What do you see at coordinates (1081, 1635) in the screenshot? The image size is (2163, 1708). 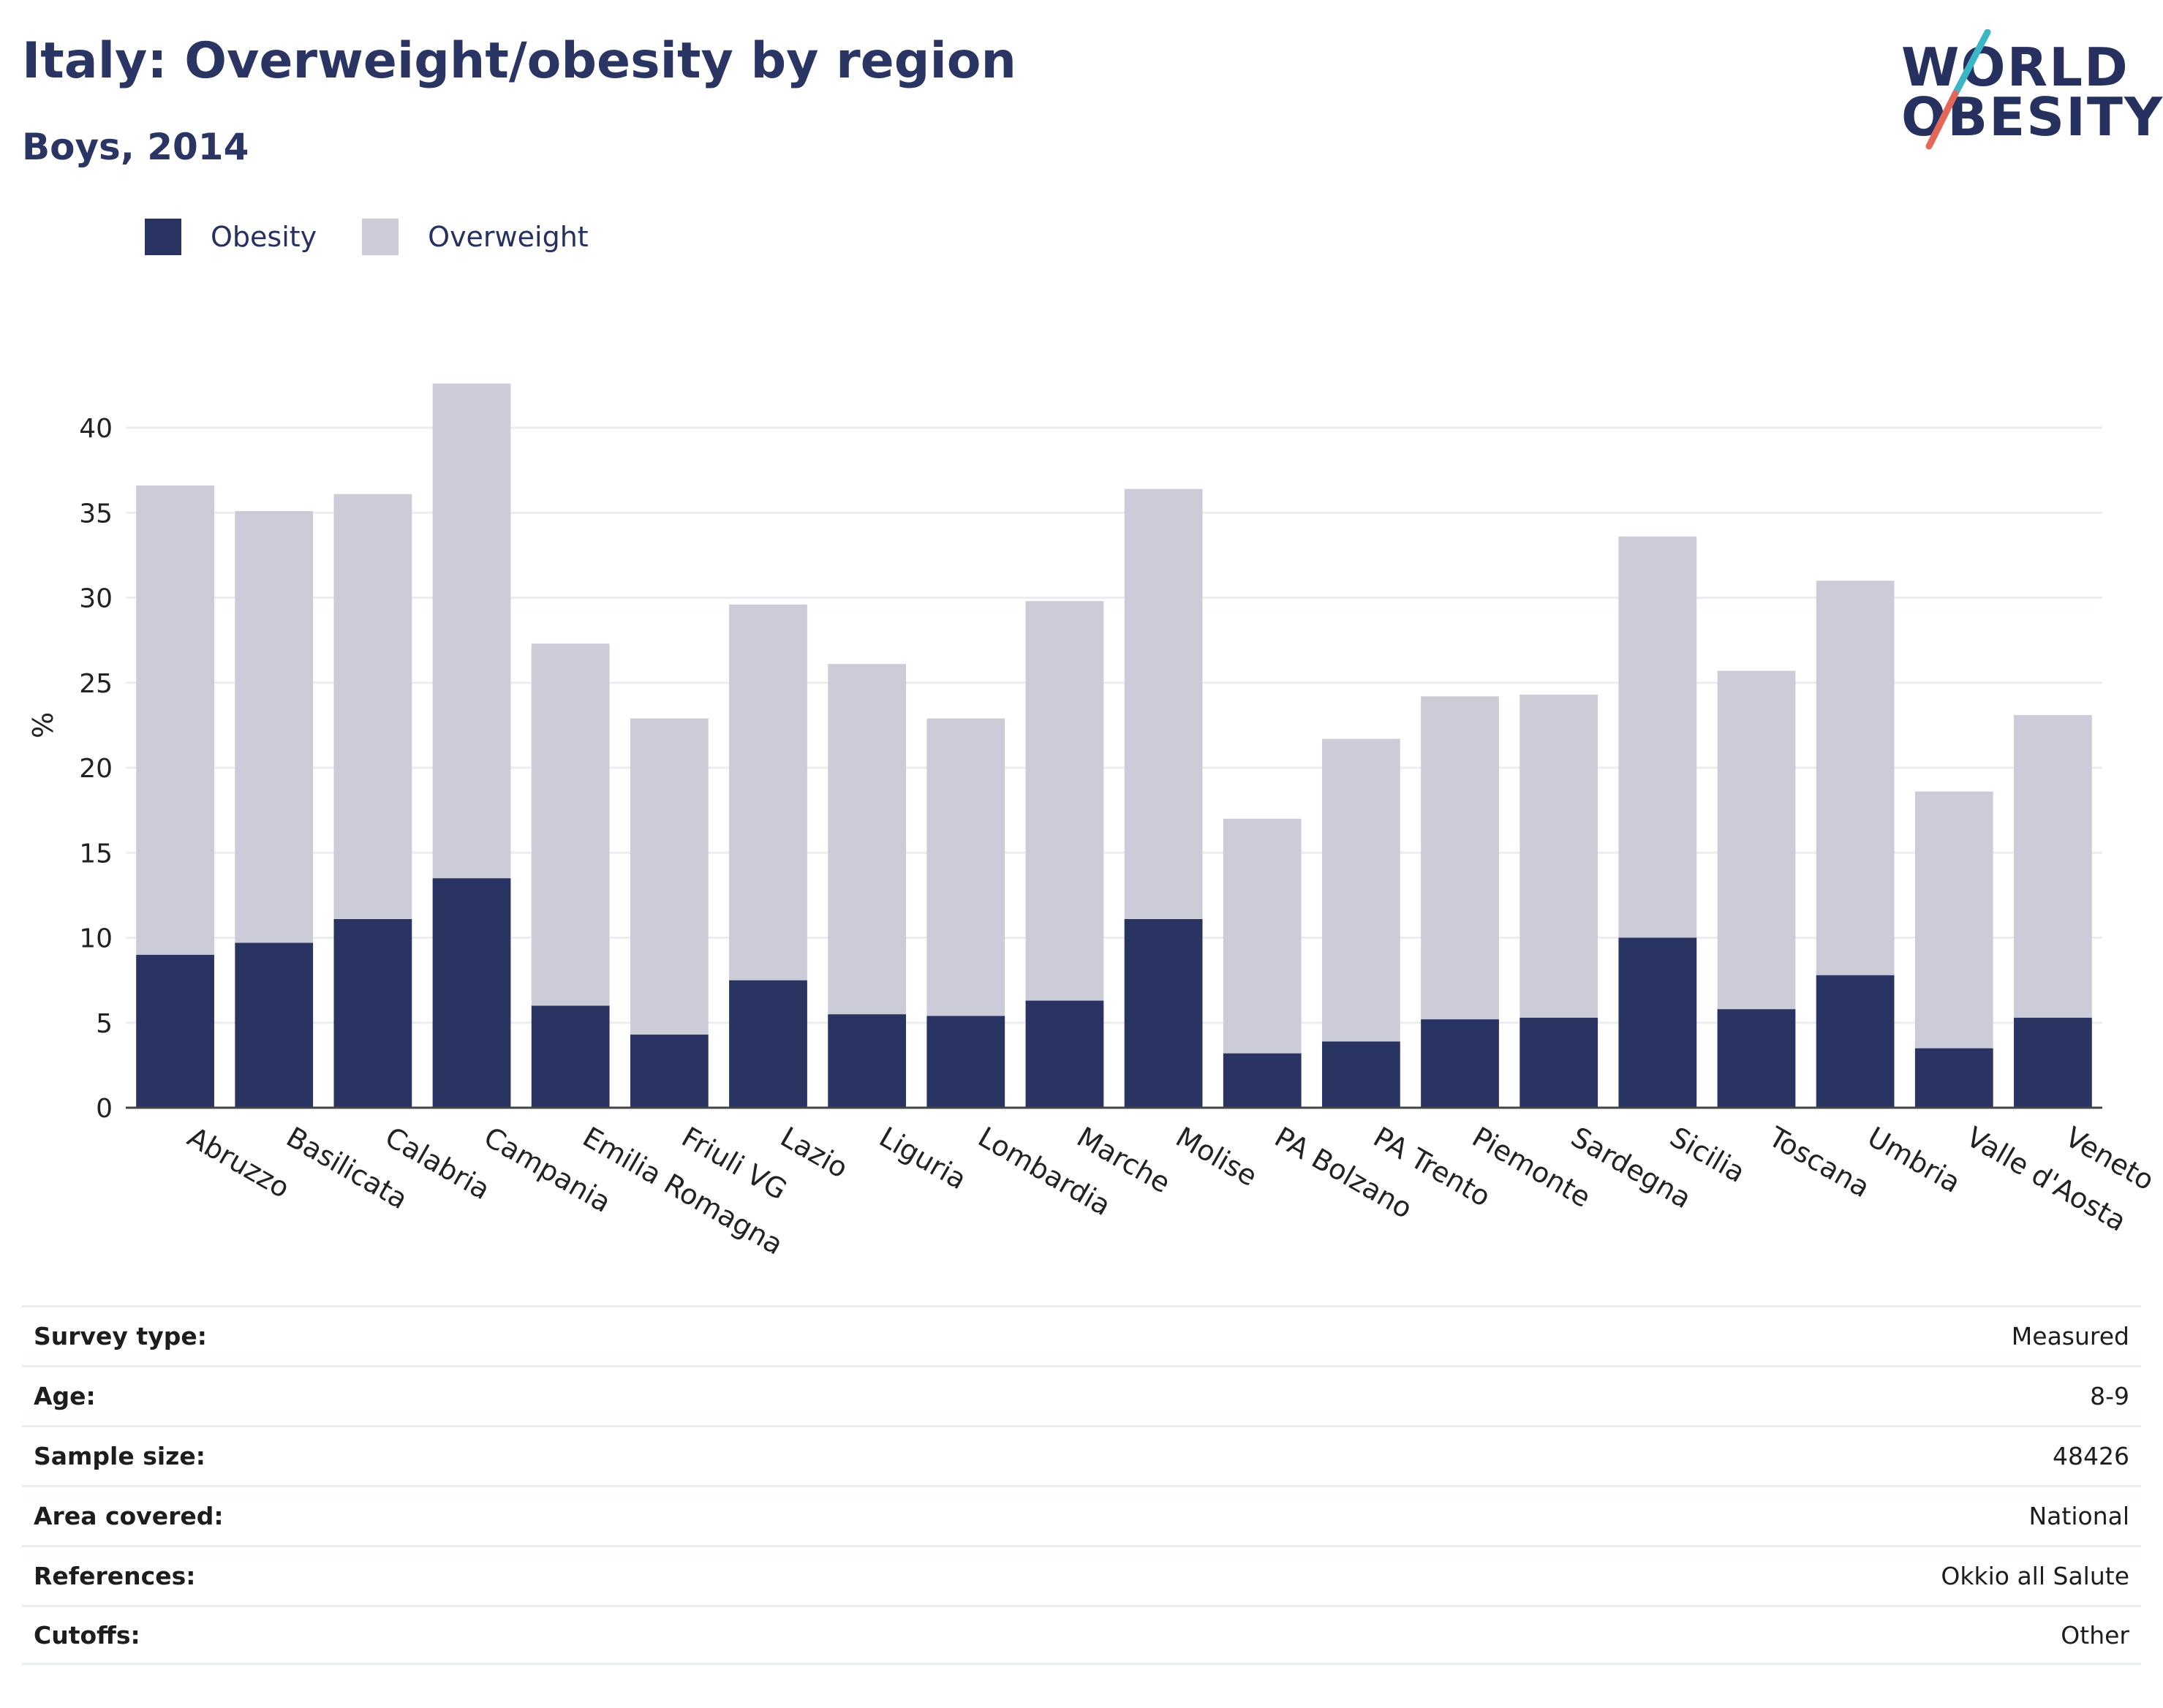 I see `info-row-cutoffs: Cutoffs: Other` at bounding box center [1081, 1635].